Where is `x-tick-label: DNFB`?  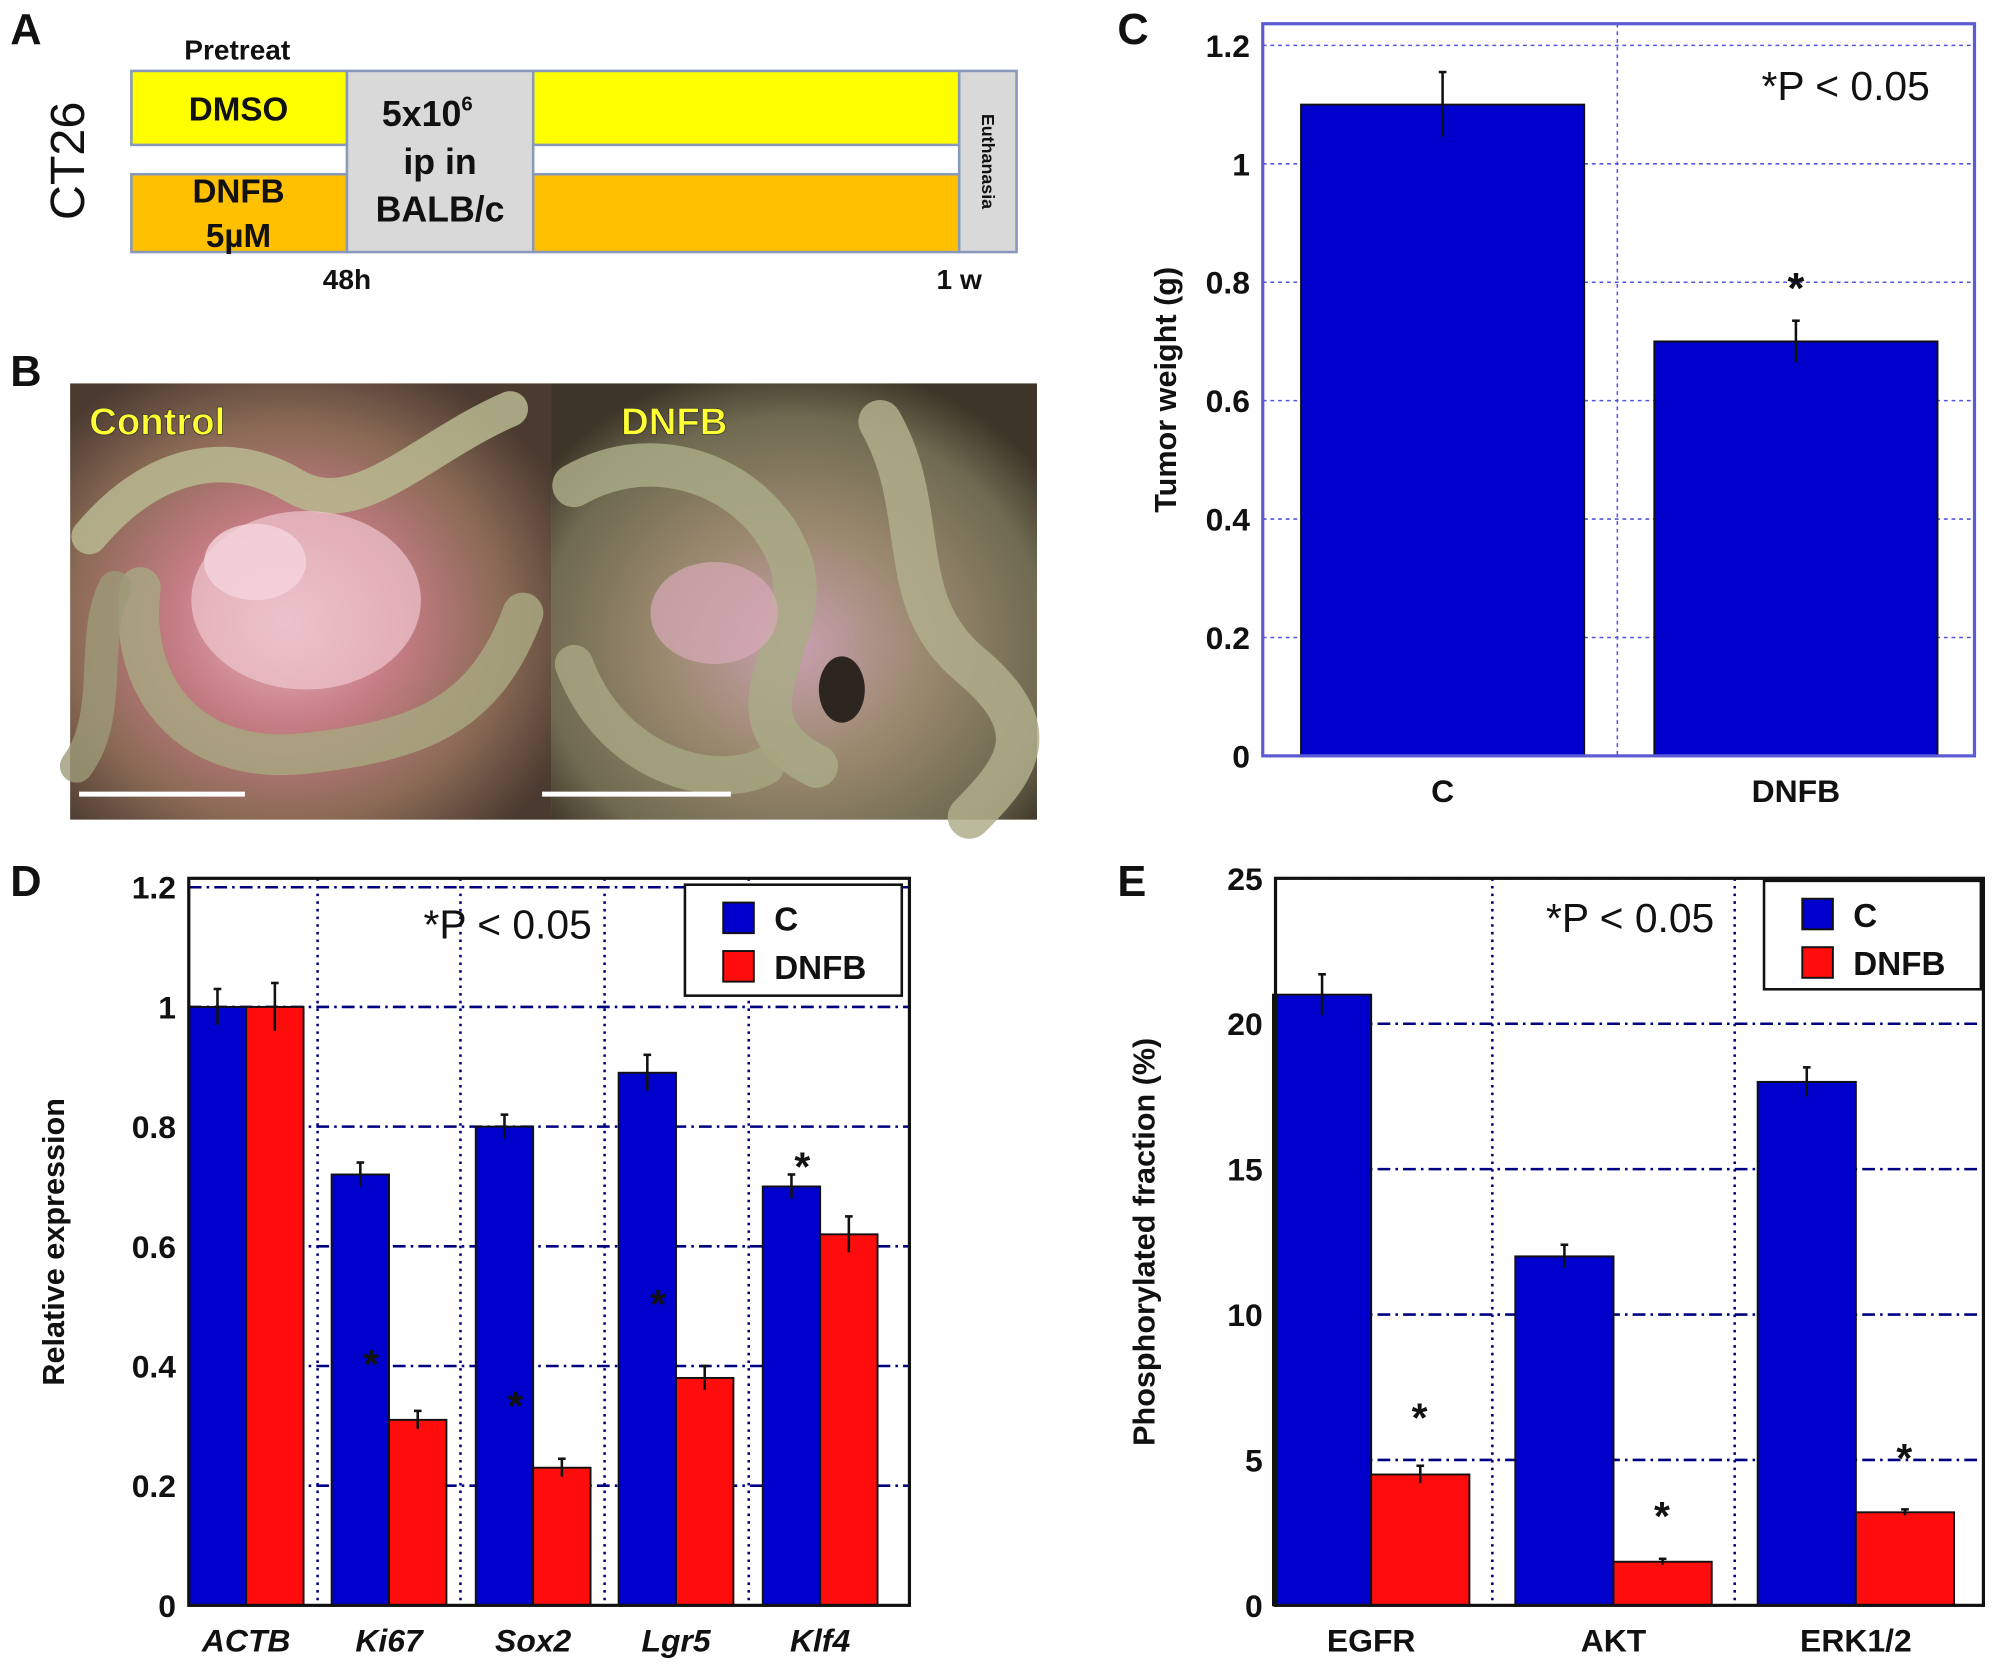 x-tick-label: DNFB is located at coordinates (1796, 791).